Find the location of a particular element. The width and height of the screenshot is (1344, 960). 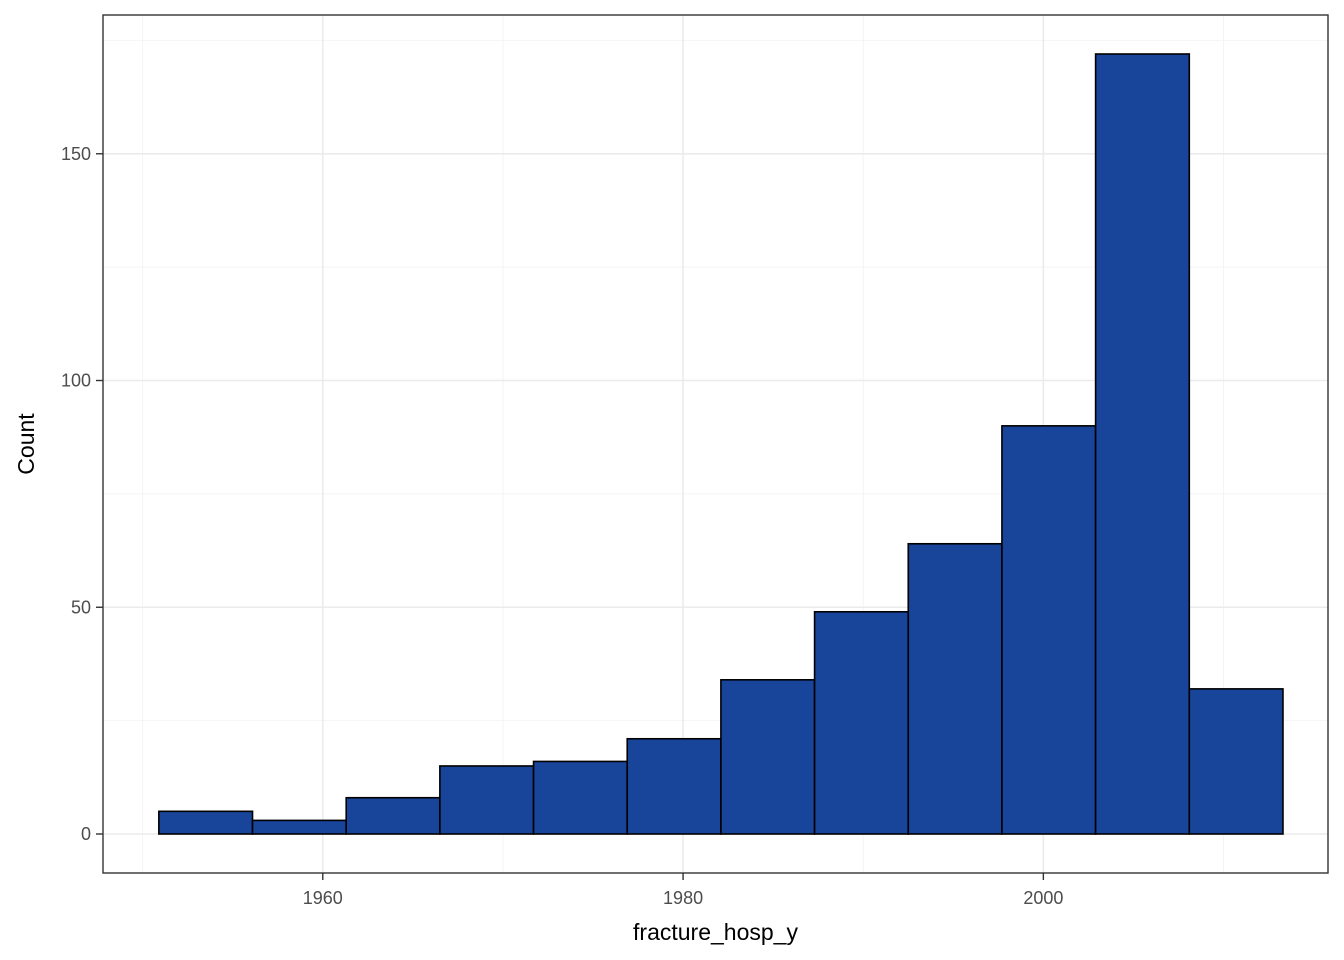

y-tick-label: 50 is located at coordinates (81, 607).